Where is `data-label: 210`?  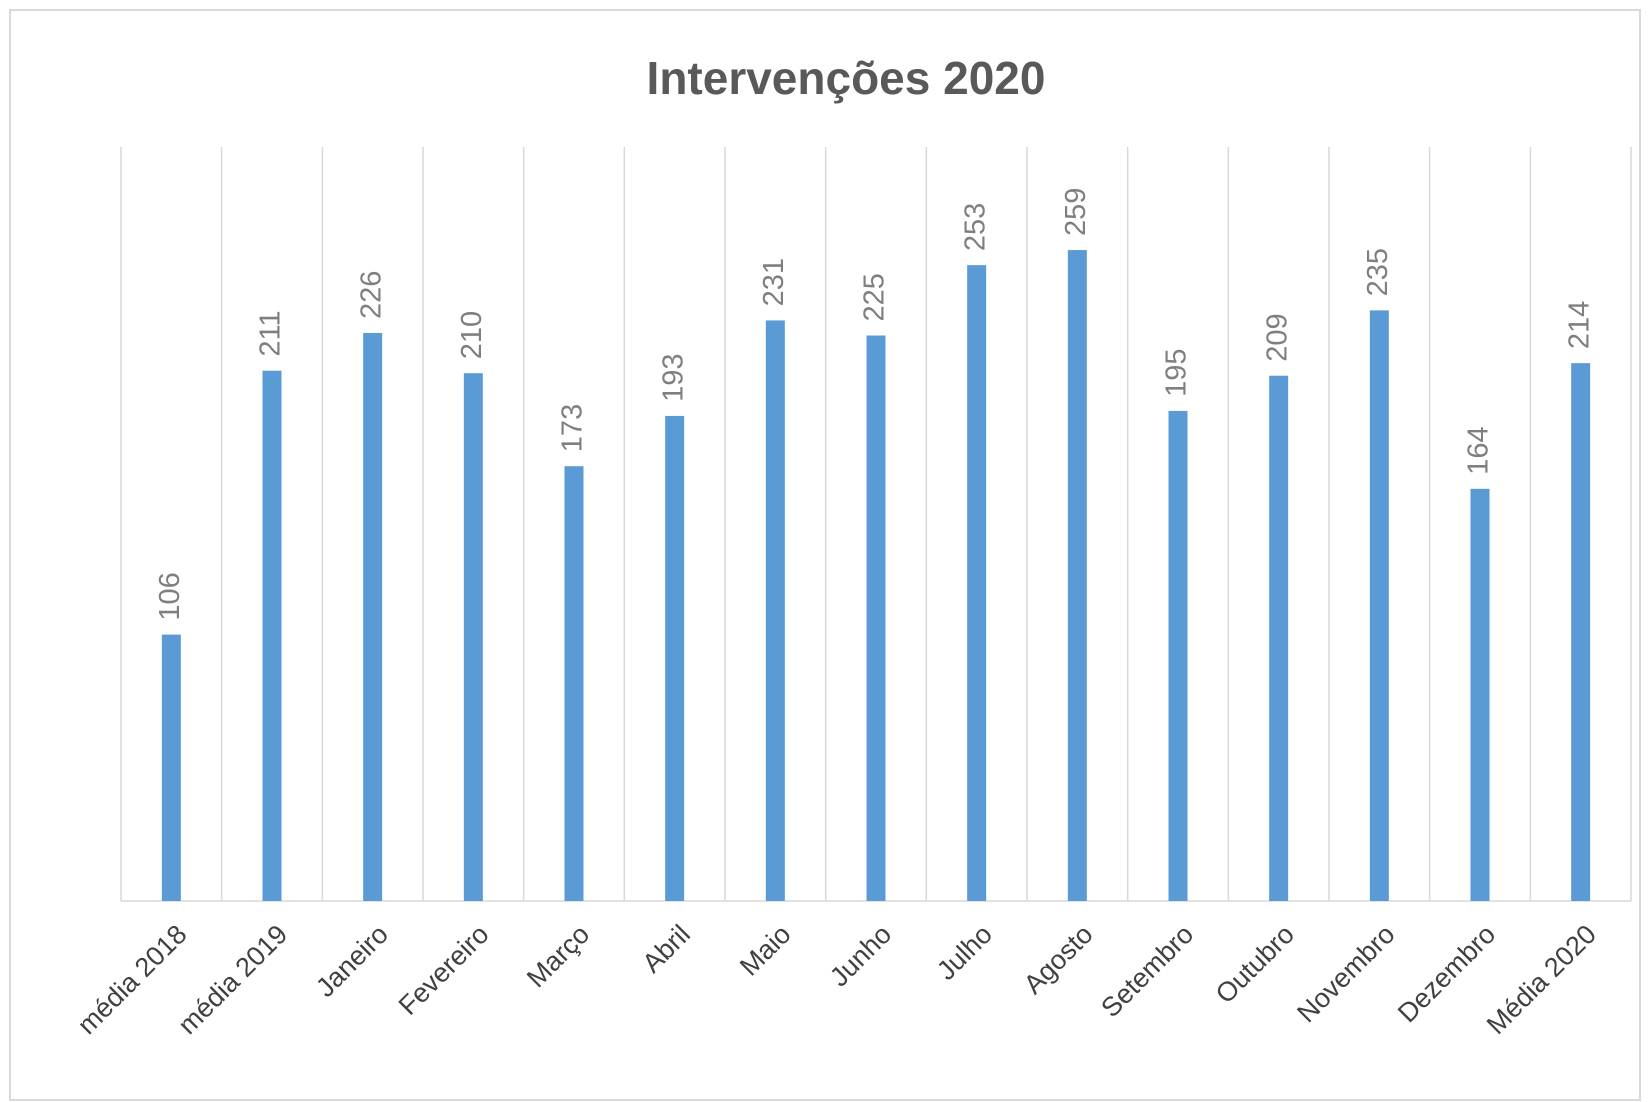 data-label: 210 is located at coordinates (472, 335).